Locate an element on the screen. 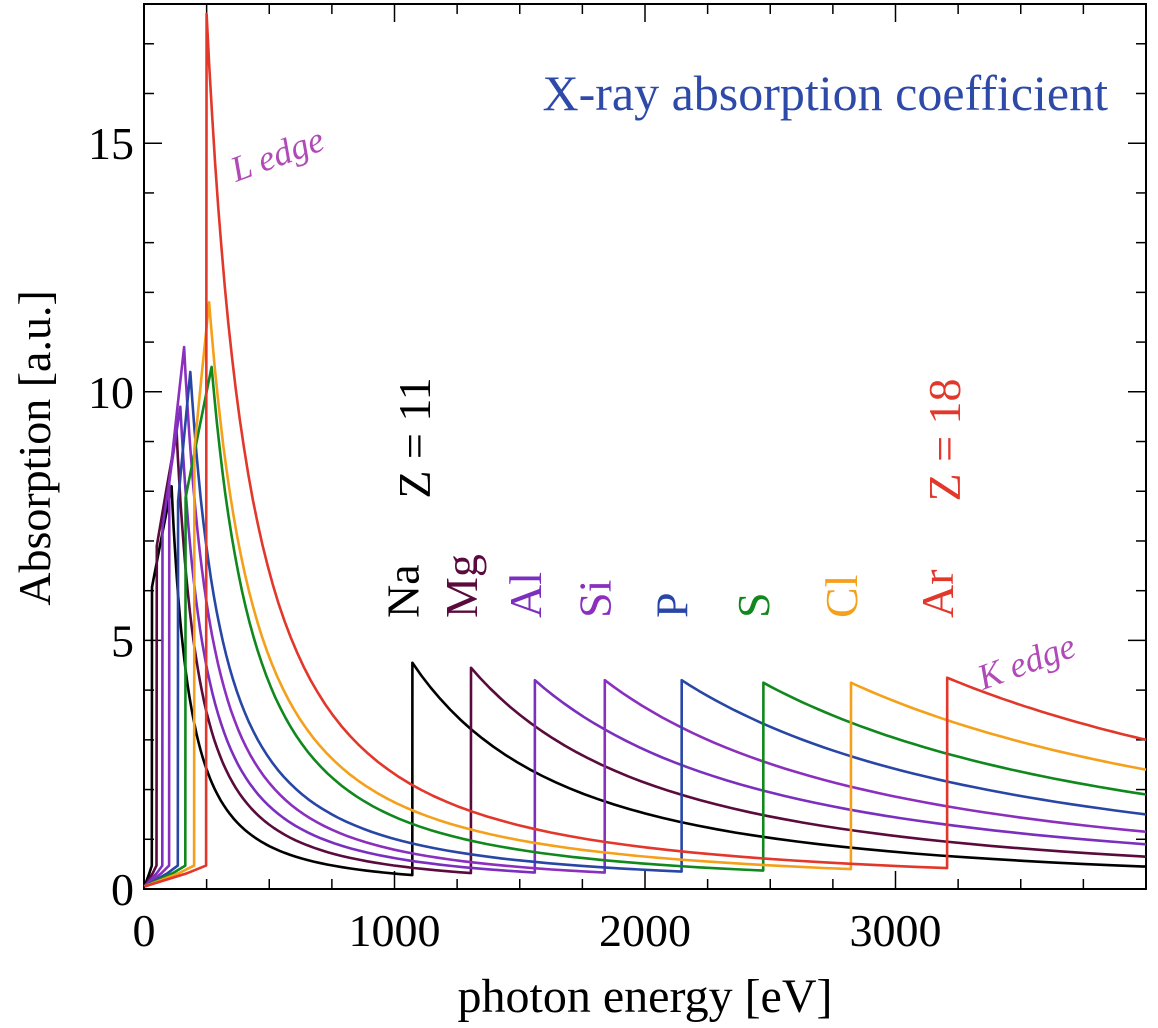 This screenshot has width=1158, height=1028. y-tick-label: 5 is located at coordinates (122, 640).